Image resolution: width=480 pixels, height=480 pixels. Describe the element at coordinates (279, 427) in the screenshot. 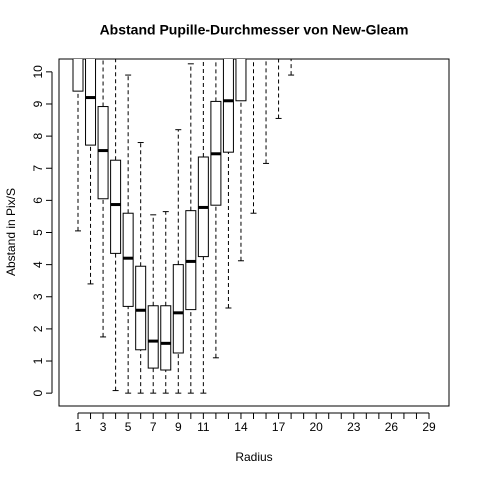

I see `x-tick-label: 17` at that location.